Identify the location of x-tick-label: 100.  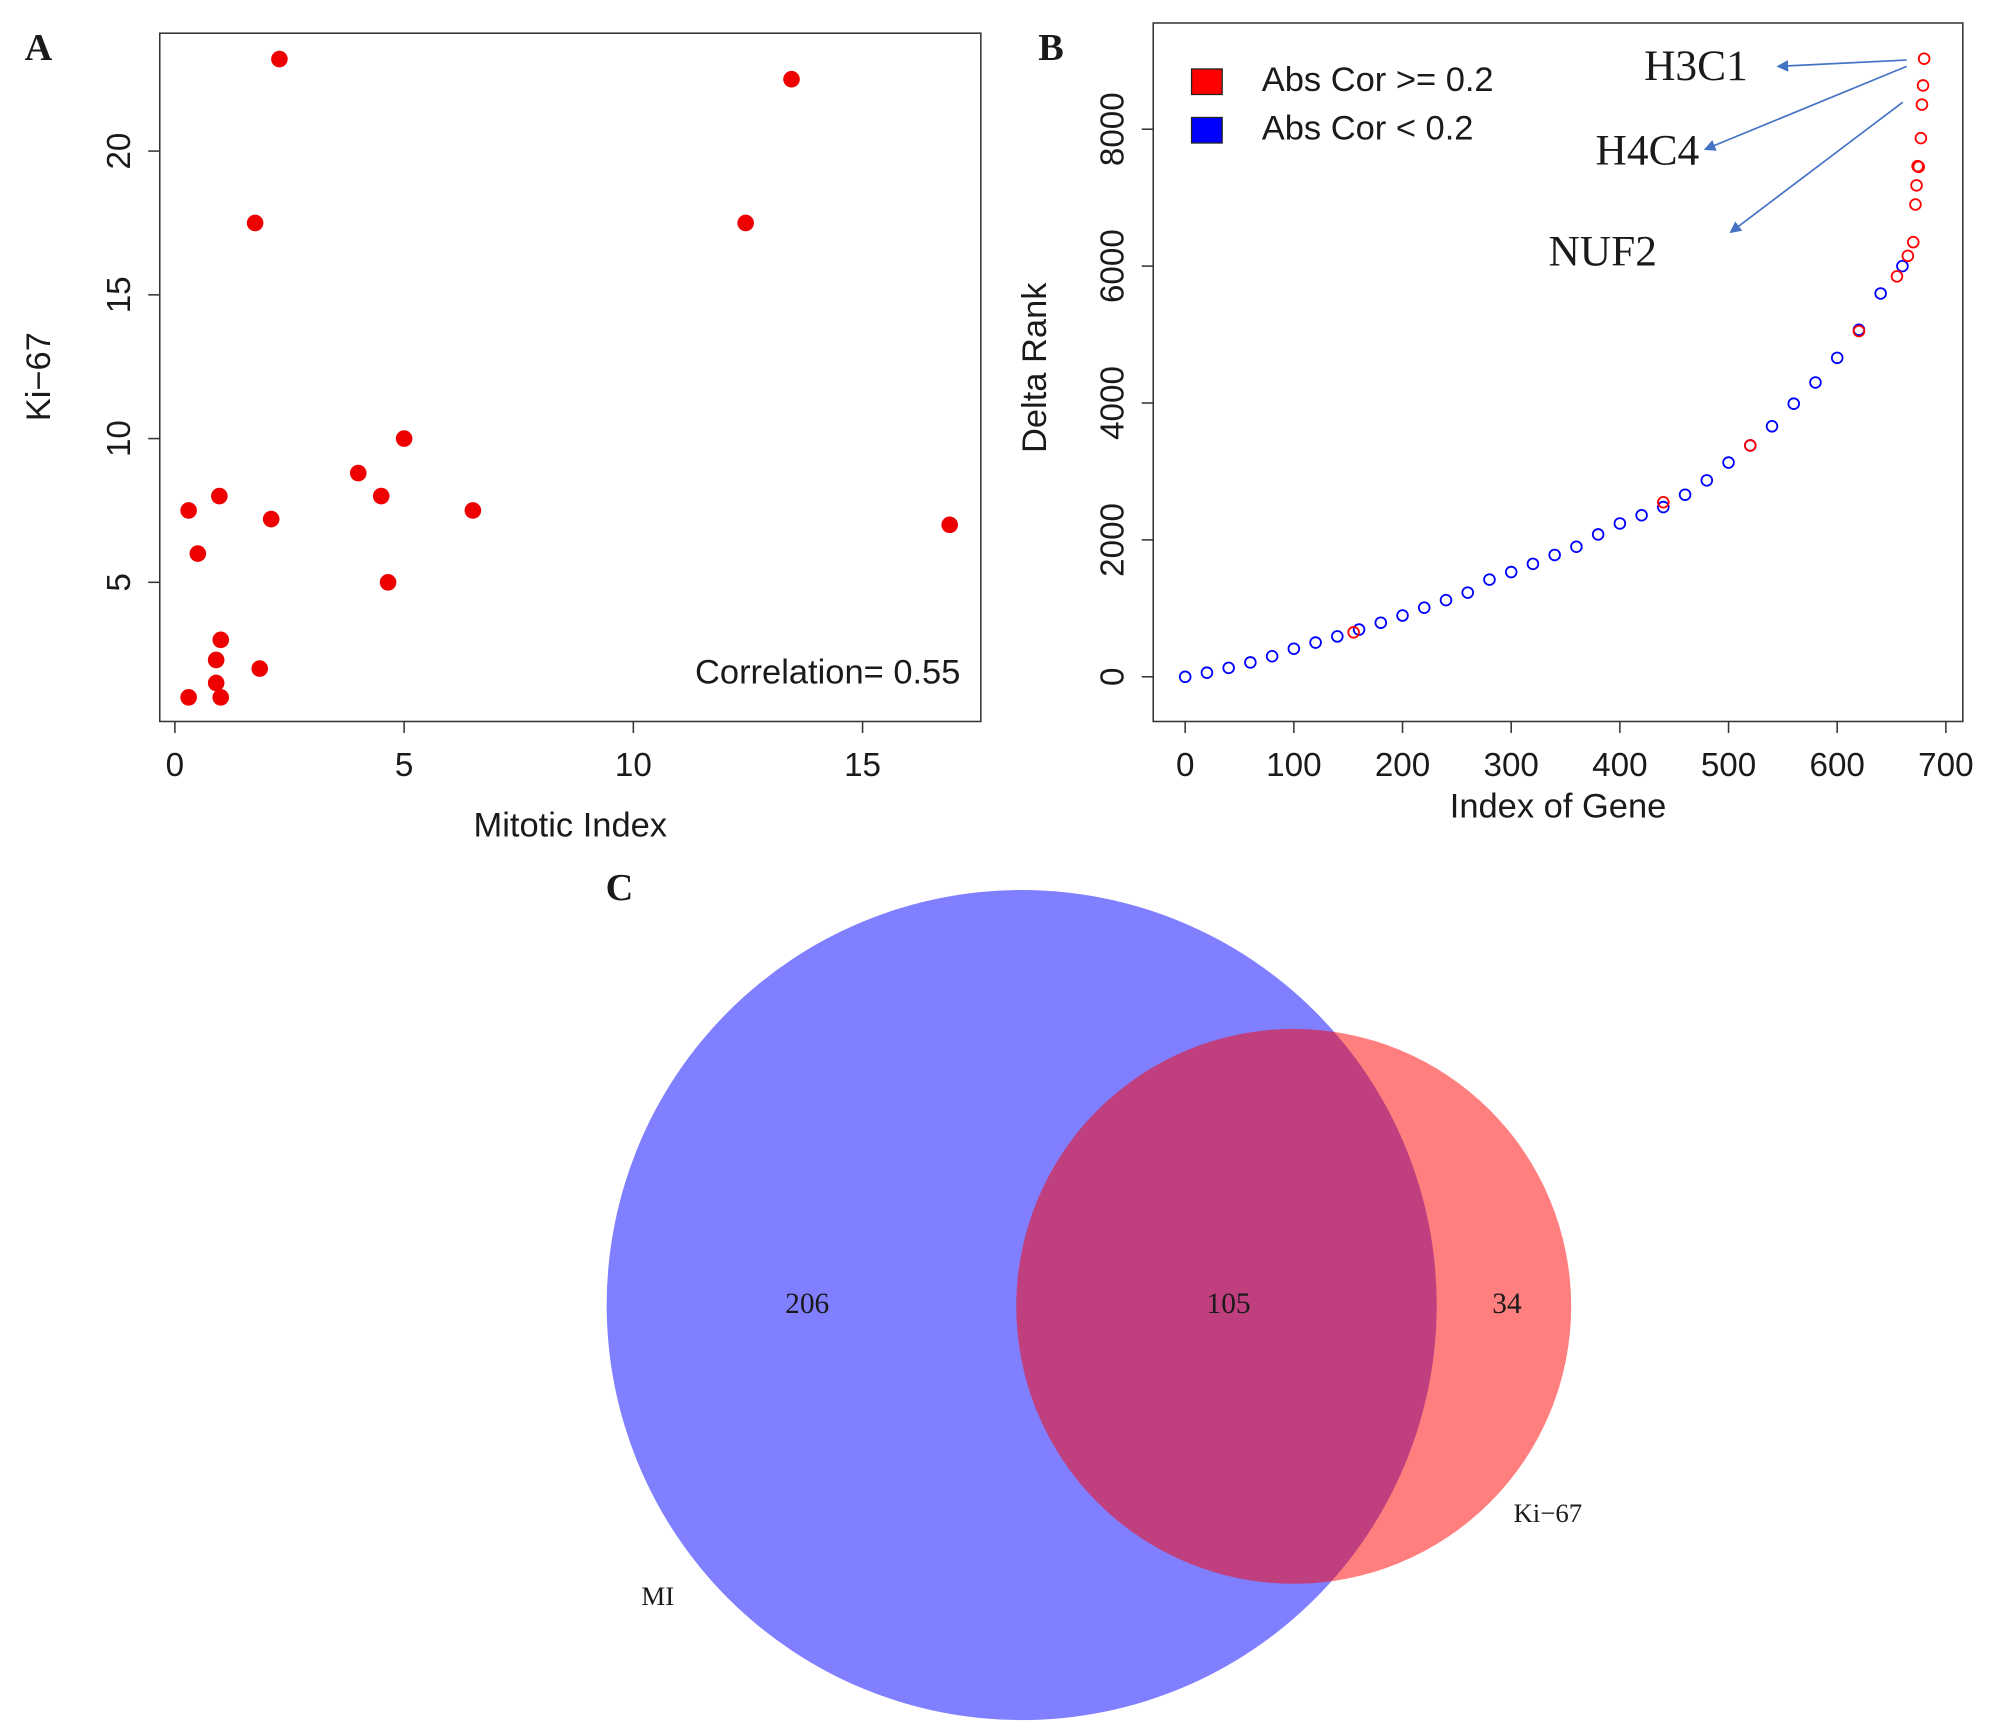
(1293, 765).